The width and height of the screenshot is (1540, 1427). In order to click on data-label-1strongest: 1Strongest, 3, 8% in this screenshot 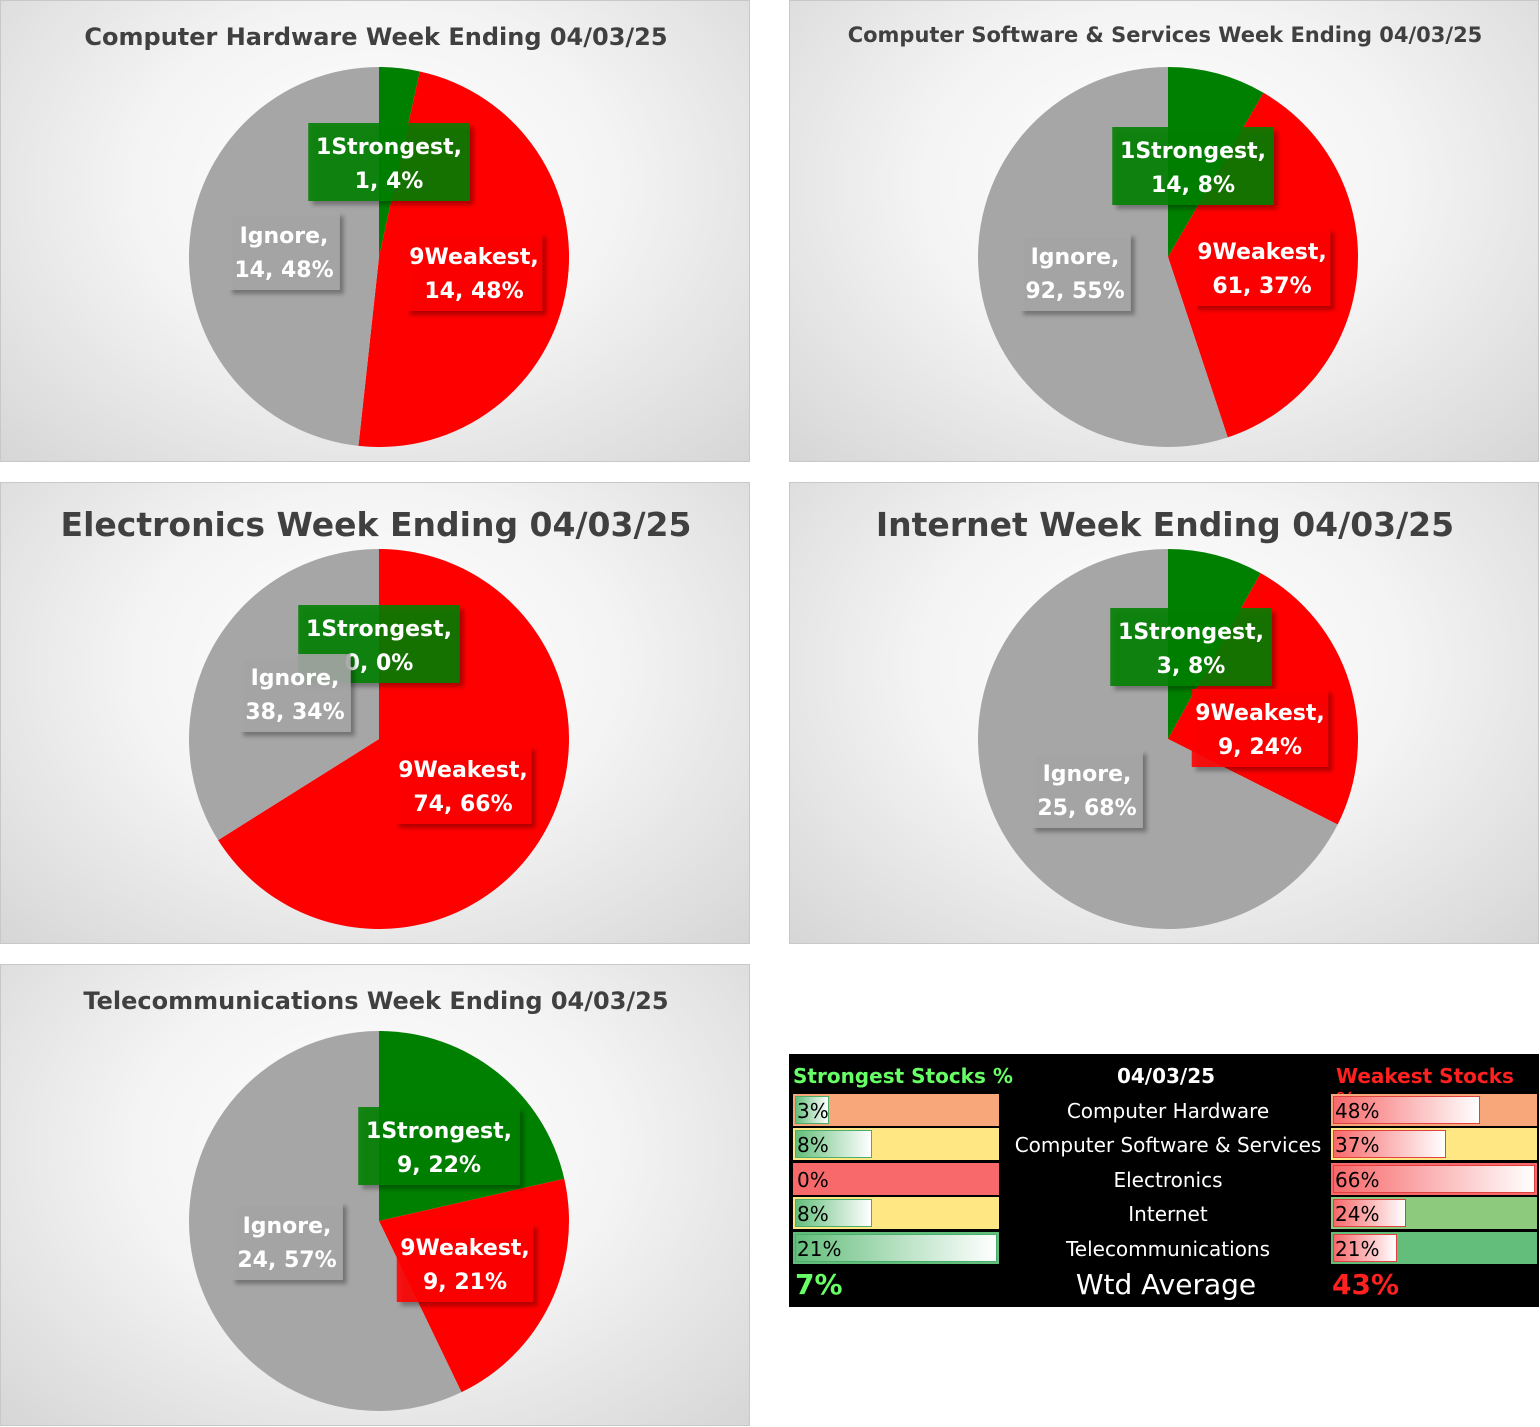, I will do `click(1191, 647)`.